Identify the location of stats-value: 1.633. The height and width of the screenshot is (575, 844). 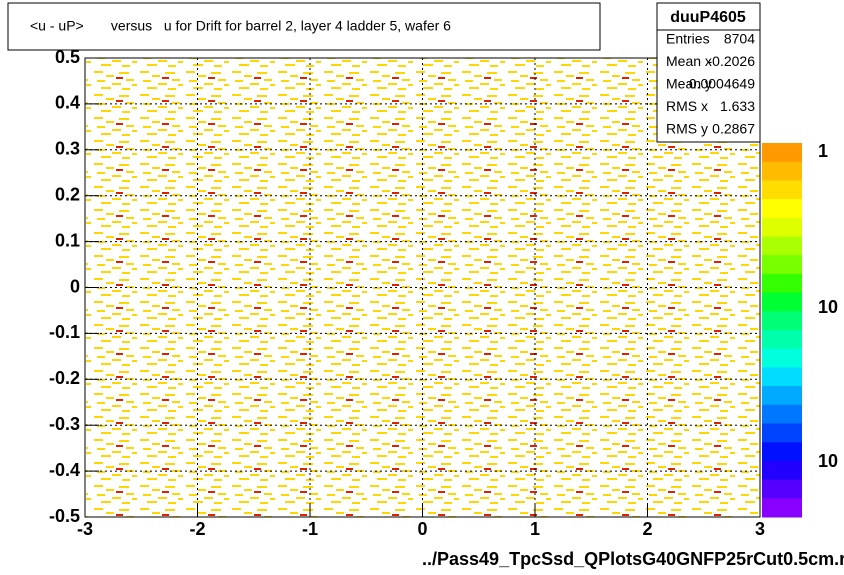
(737, 106).